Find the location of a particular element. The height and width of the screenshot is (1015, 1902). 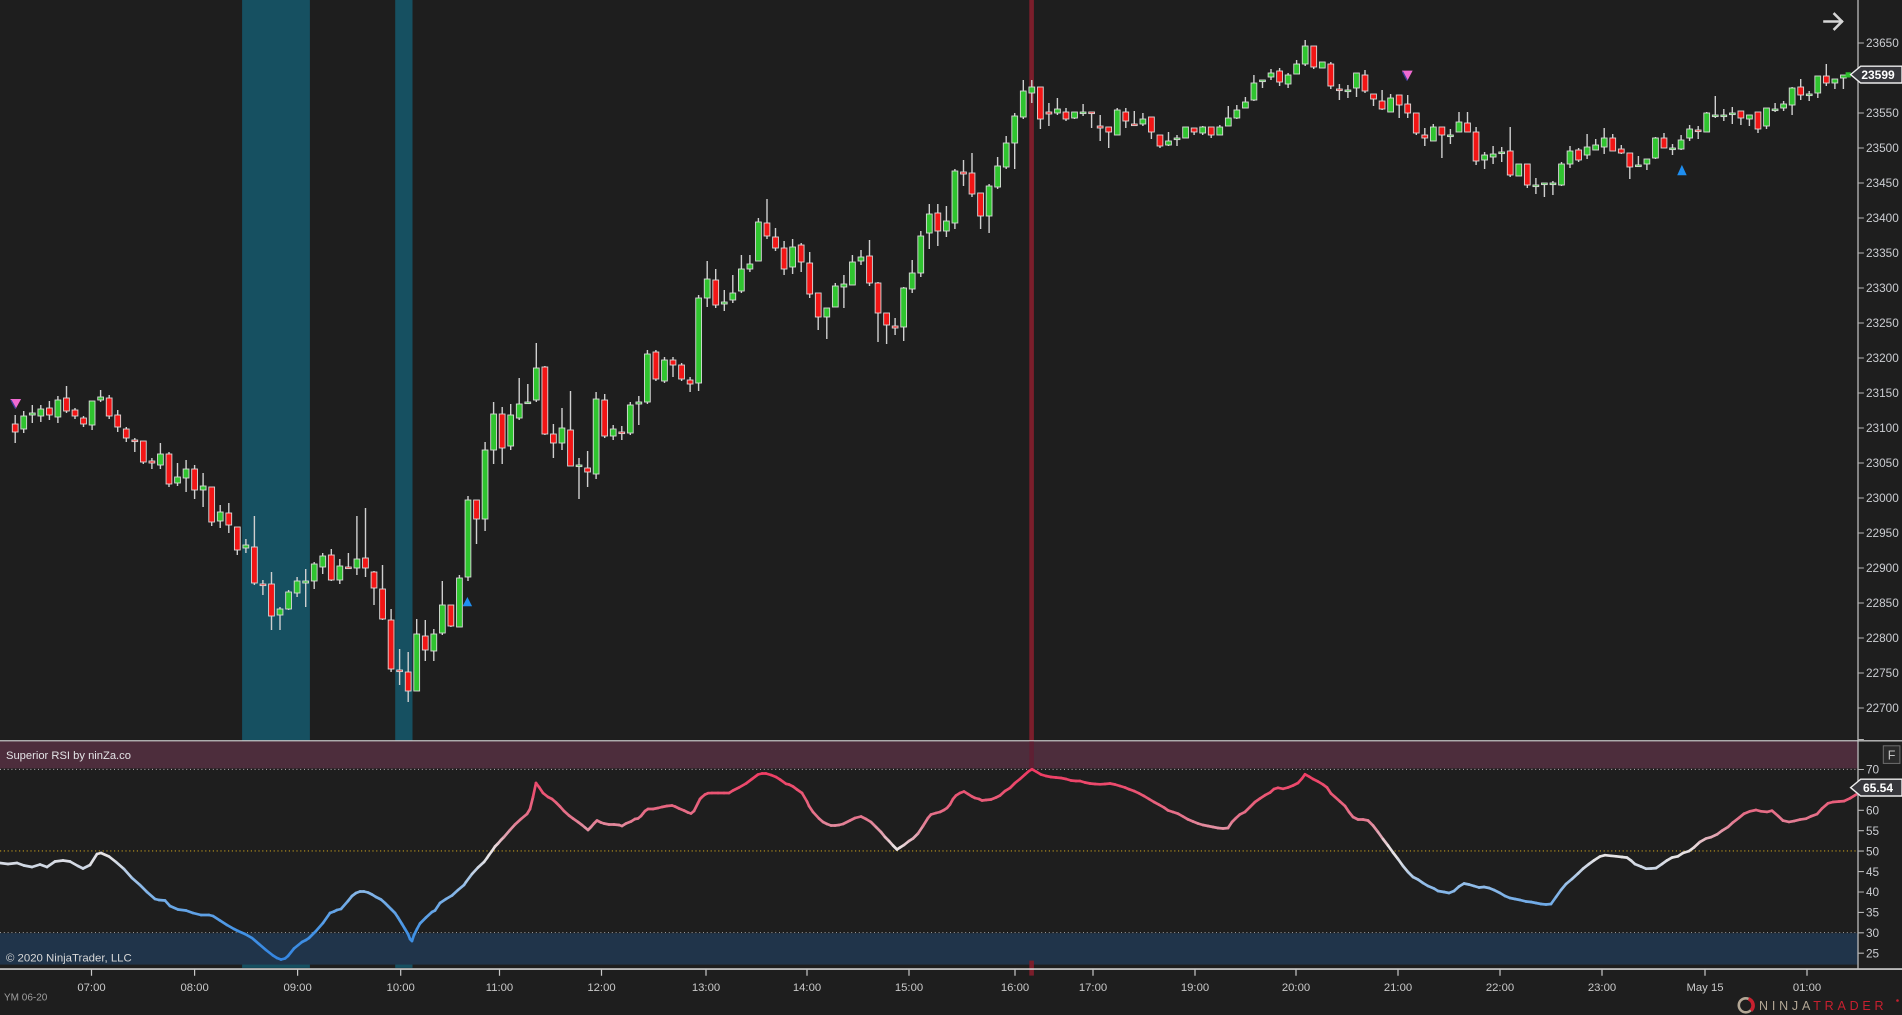

svg-text: 60 is located at coordinates (1873, 811).